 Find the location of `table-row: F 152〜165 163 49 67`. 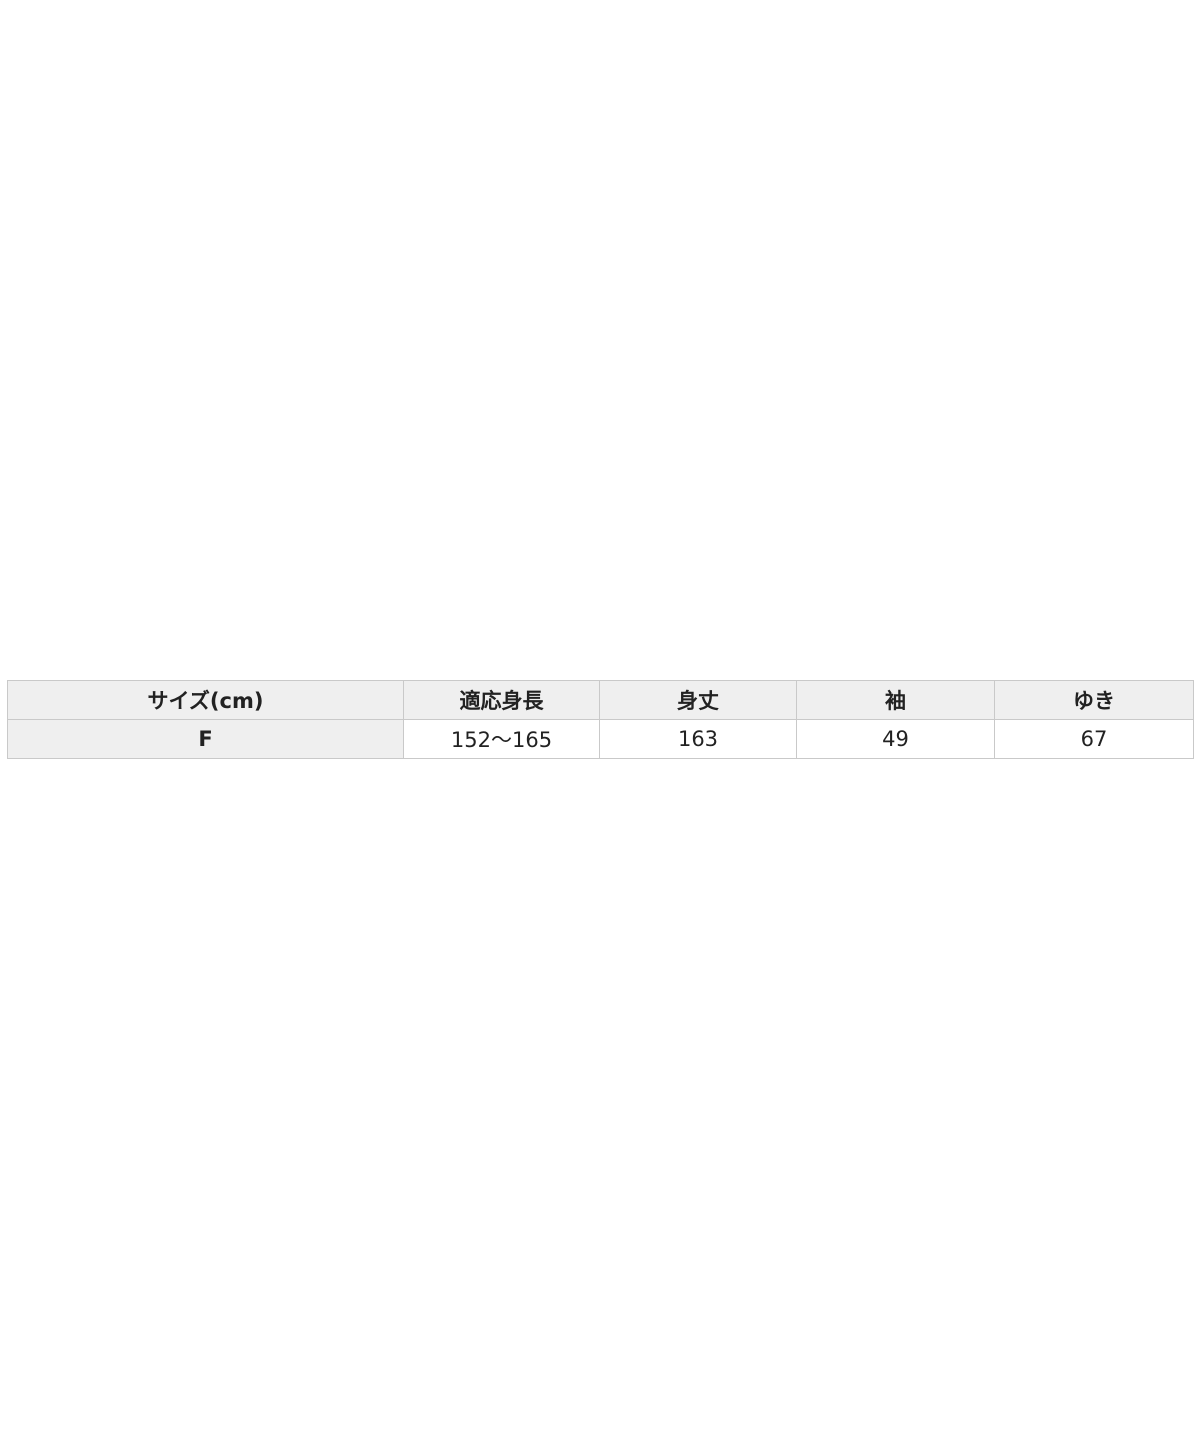

table-row: F 152〜165 163 49 67 is located at coordinates (600, 739).